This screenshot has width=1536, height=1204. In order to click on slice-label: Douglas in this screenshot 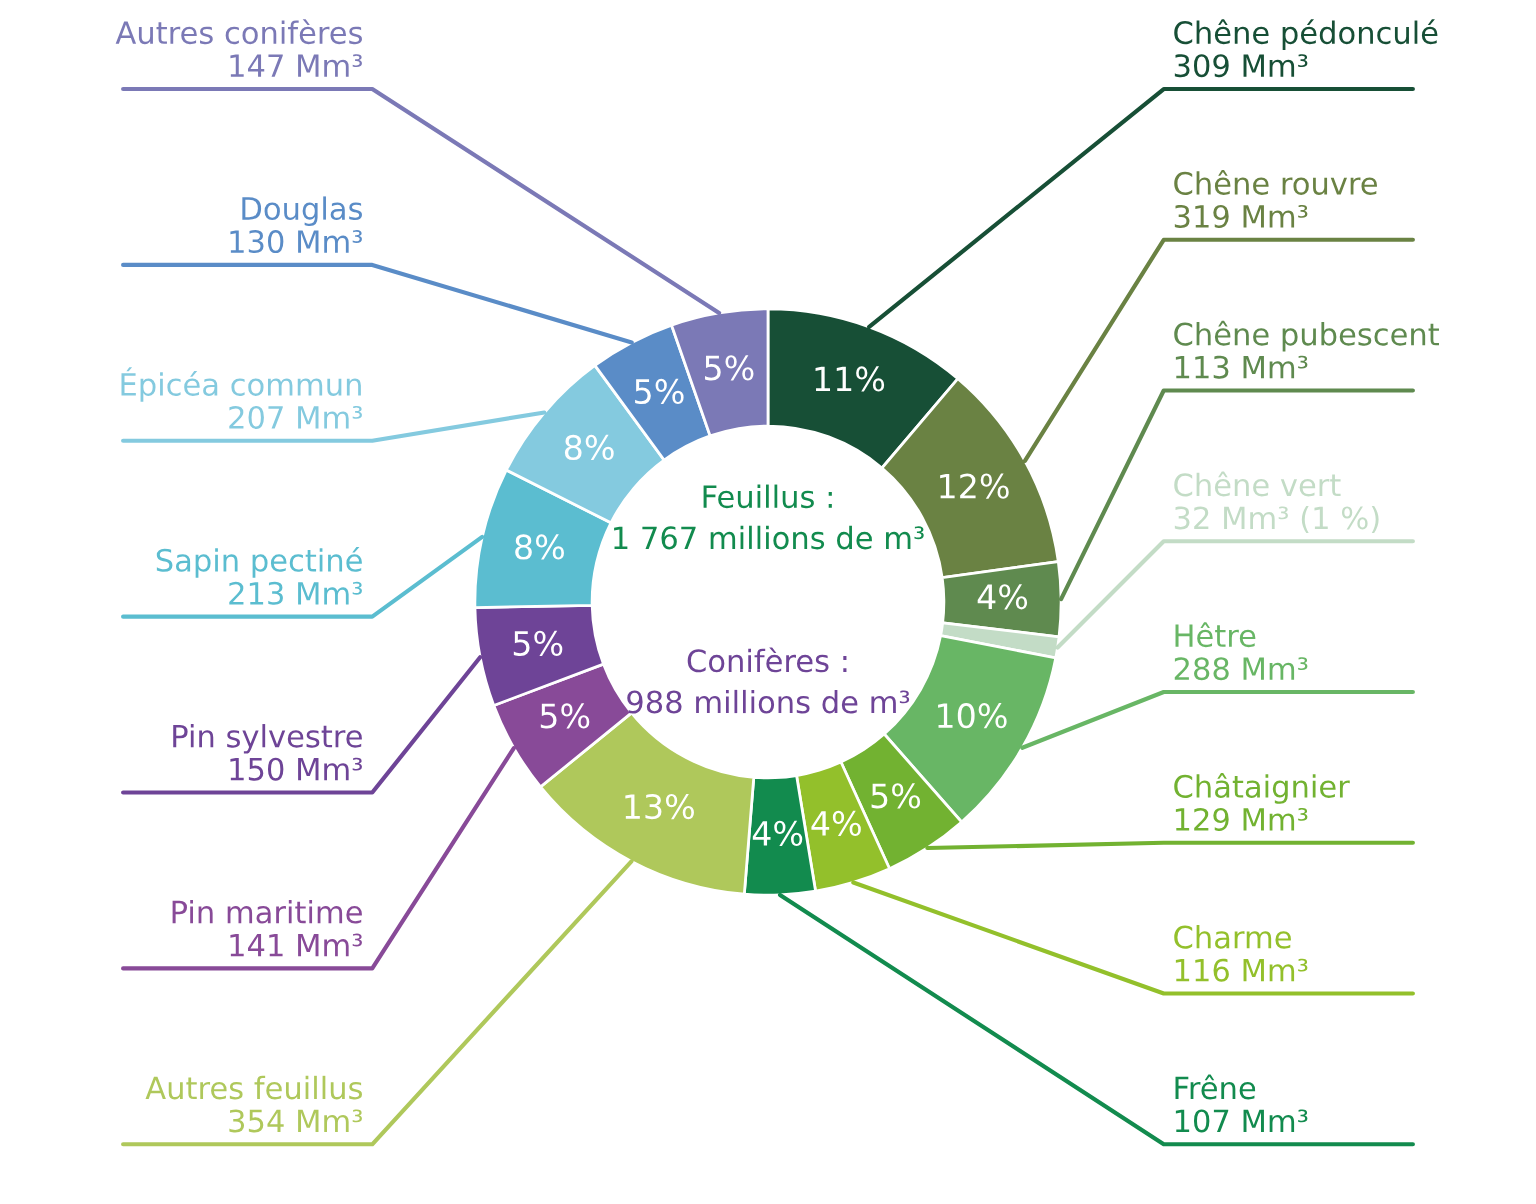, I will do `click(302, 211)`.